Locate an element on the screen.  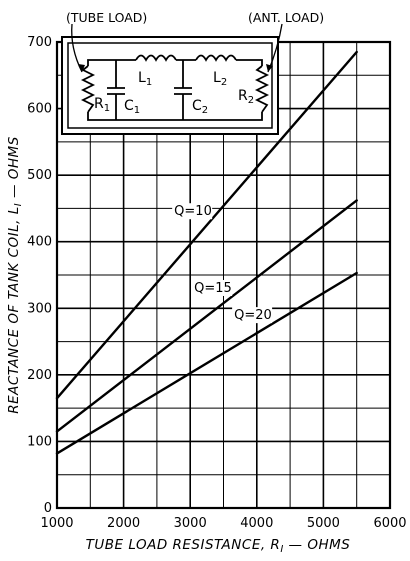
x-tick-label: 3000 is located at coordinates (190, 523).